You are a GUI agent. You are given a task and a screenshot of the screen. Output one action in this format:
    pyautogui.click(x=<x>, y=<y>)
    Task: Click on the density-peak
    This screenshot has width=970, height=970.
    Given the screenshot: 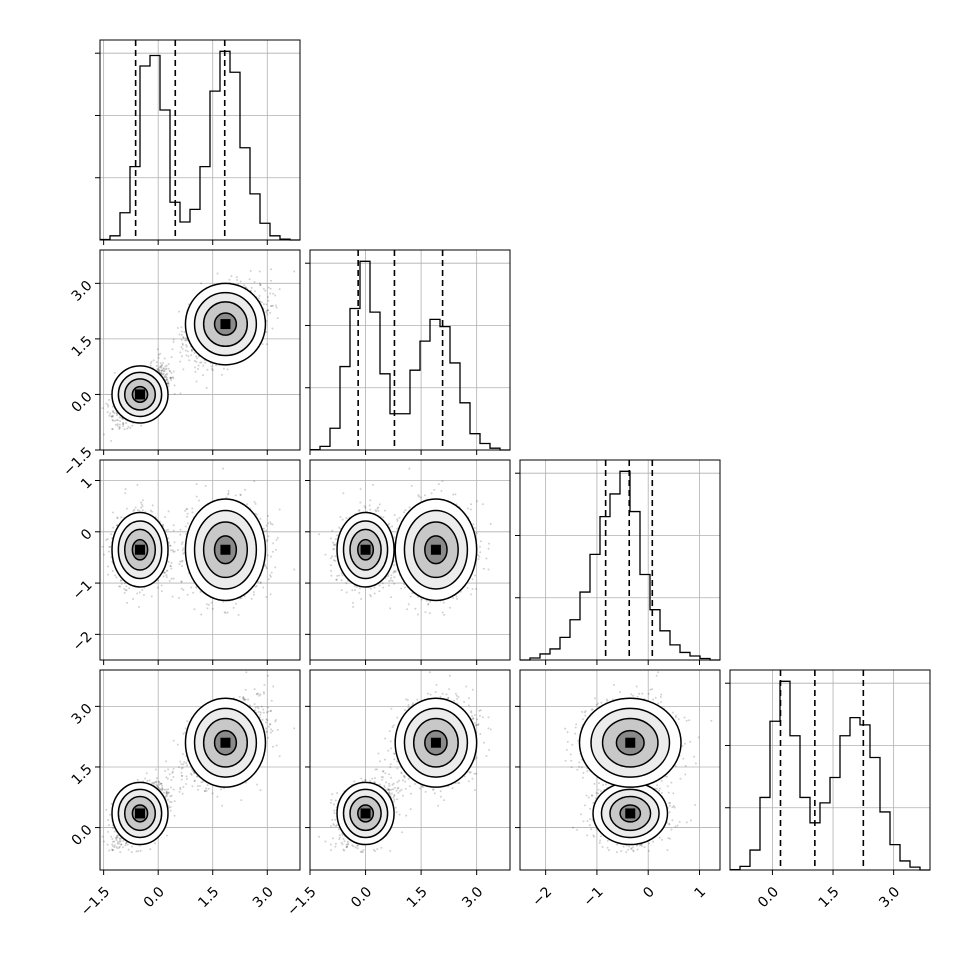 What is the action you would take?
    pyautogui.click(x=140, y=394)
    